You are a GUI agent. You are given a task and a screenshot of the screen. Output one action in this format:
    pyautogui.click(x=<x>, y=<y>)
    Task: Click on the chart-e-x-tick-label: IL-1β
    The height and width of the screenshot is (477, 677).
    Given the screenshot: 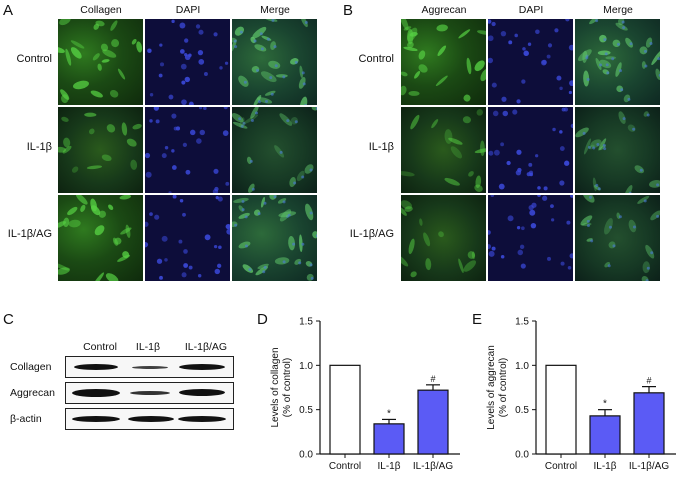 What is the action you would take?
    pyautogui.click(x=605, y=466)
    